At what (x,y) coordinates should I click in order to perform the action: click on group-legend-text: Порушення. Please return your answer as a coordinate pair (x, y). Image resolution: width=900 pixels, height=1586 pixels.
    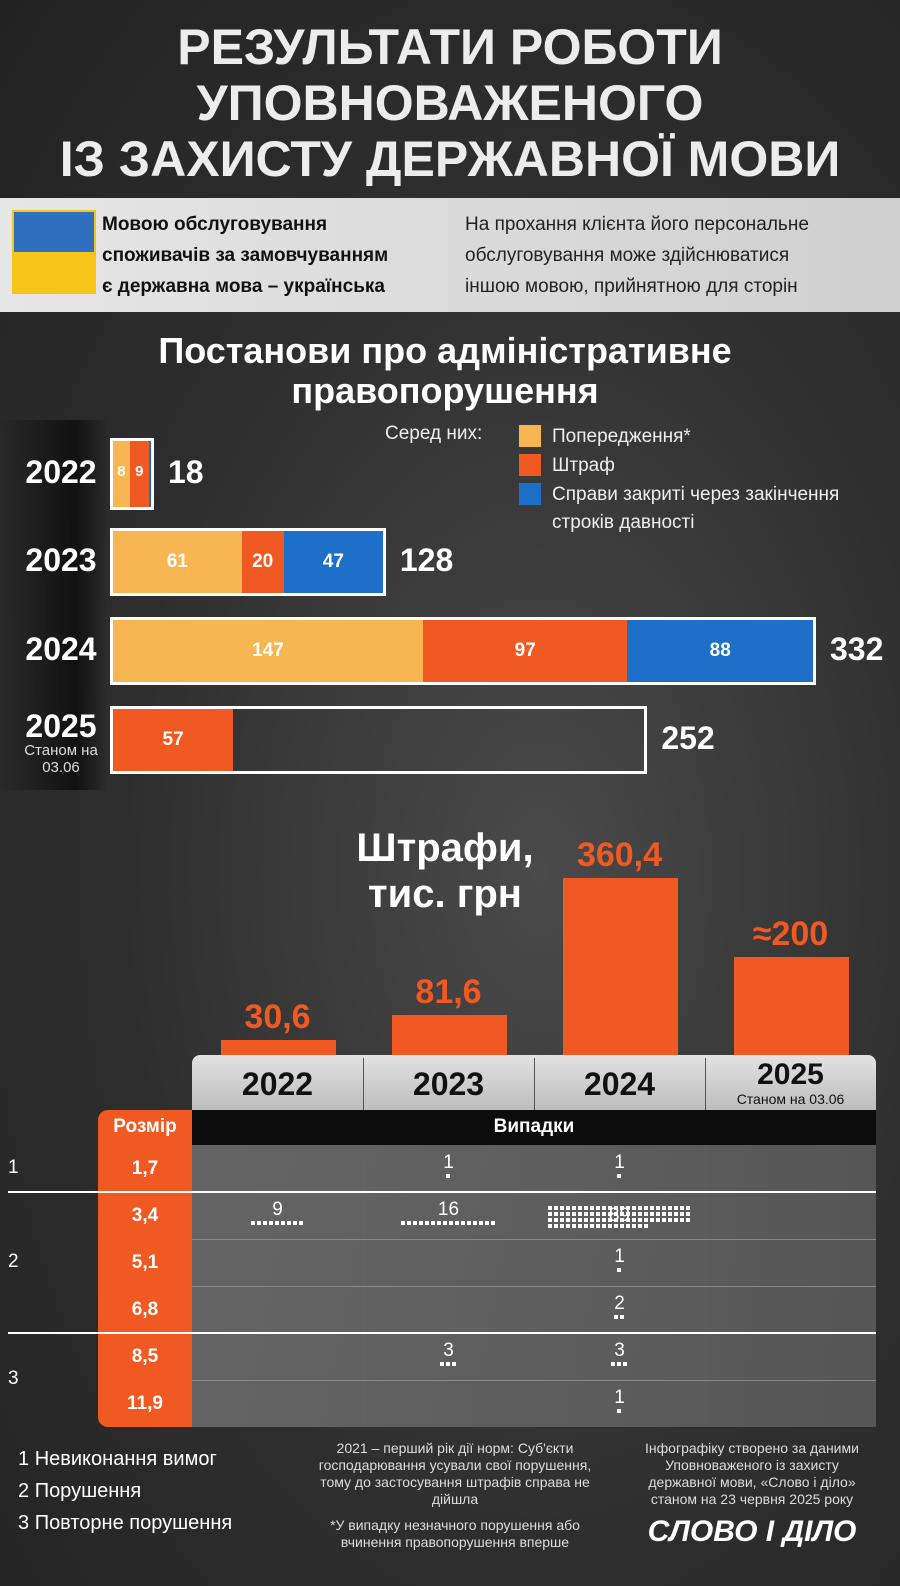
    Looking at the image, I should click on (88, 1491).